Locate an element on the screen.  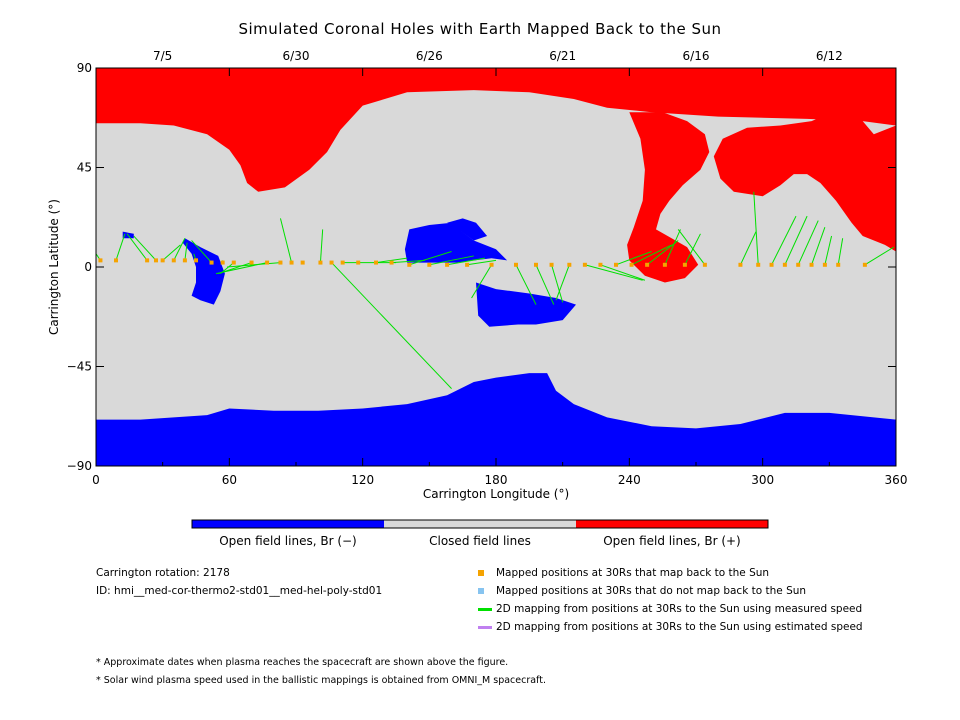
x-tick-label: 0 is located at coordinates (96, 480).